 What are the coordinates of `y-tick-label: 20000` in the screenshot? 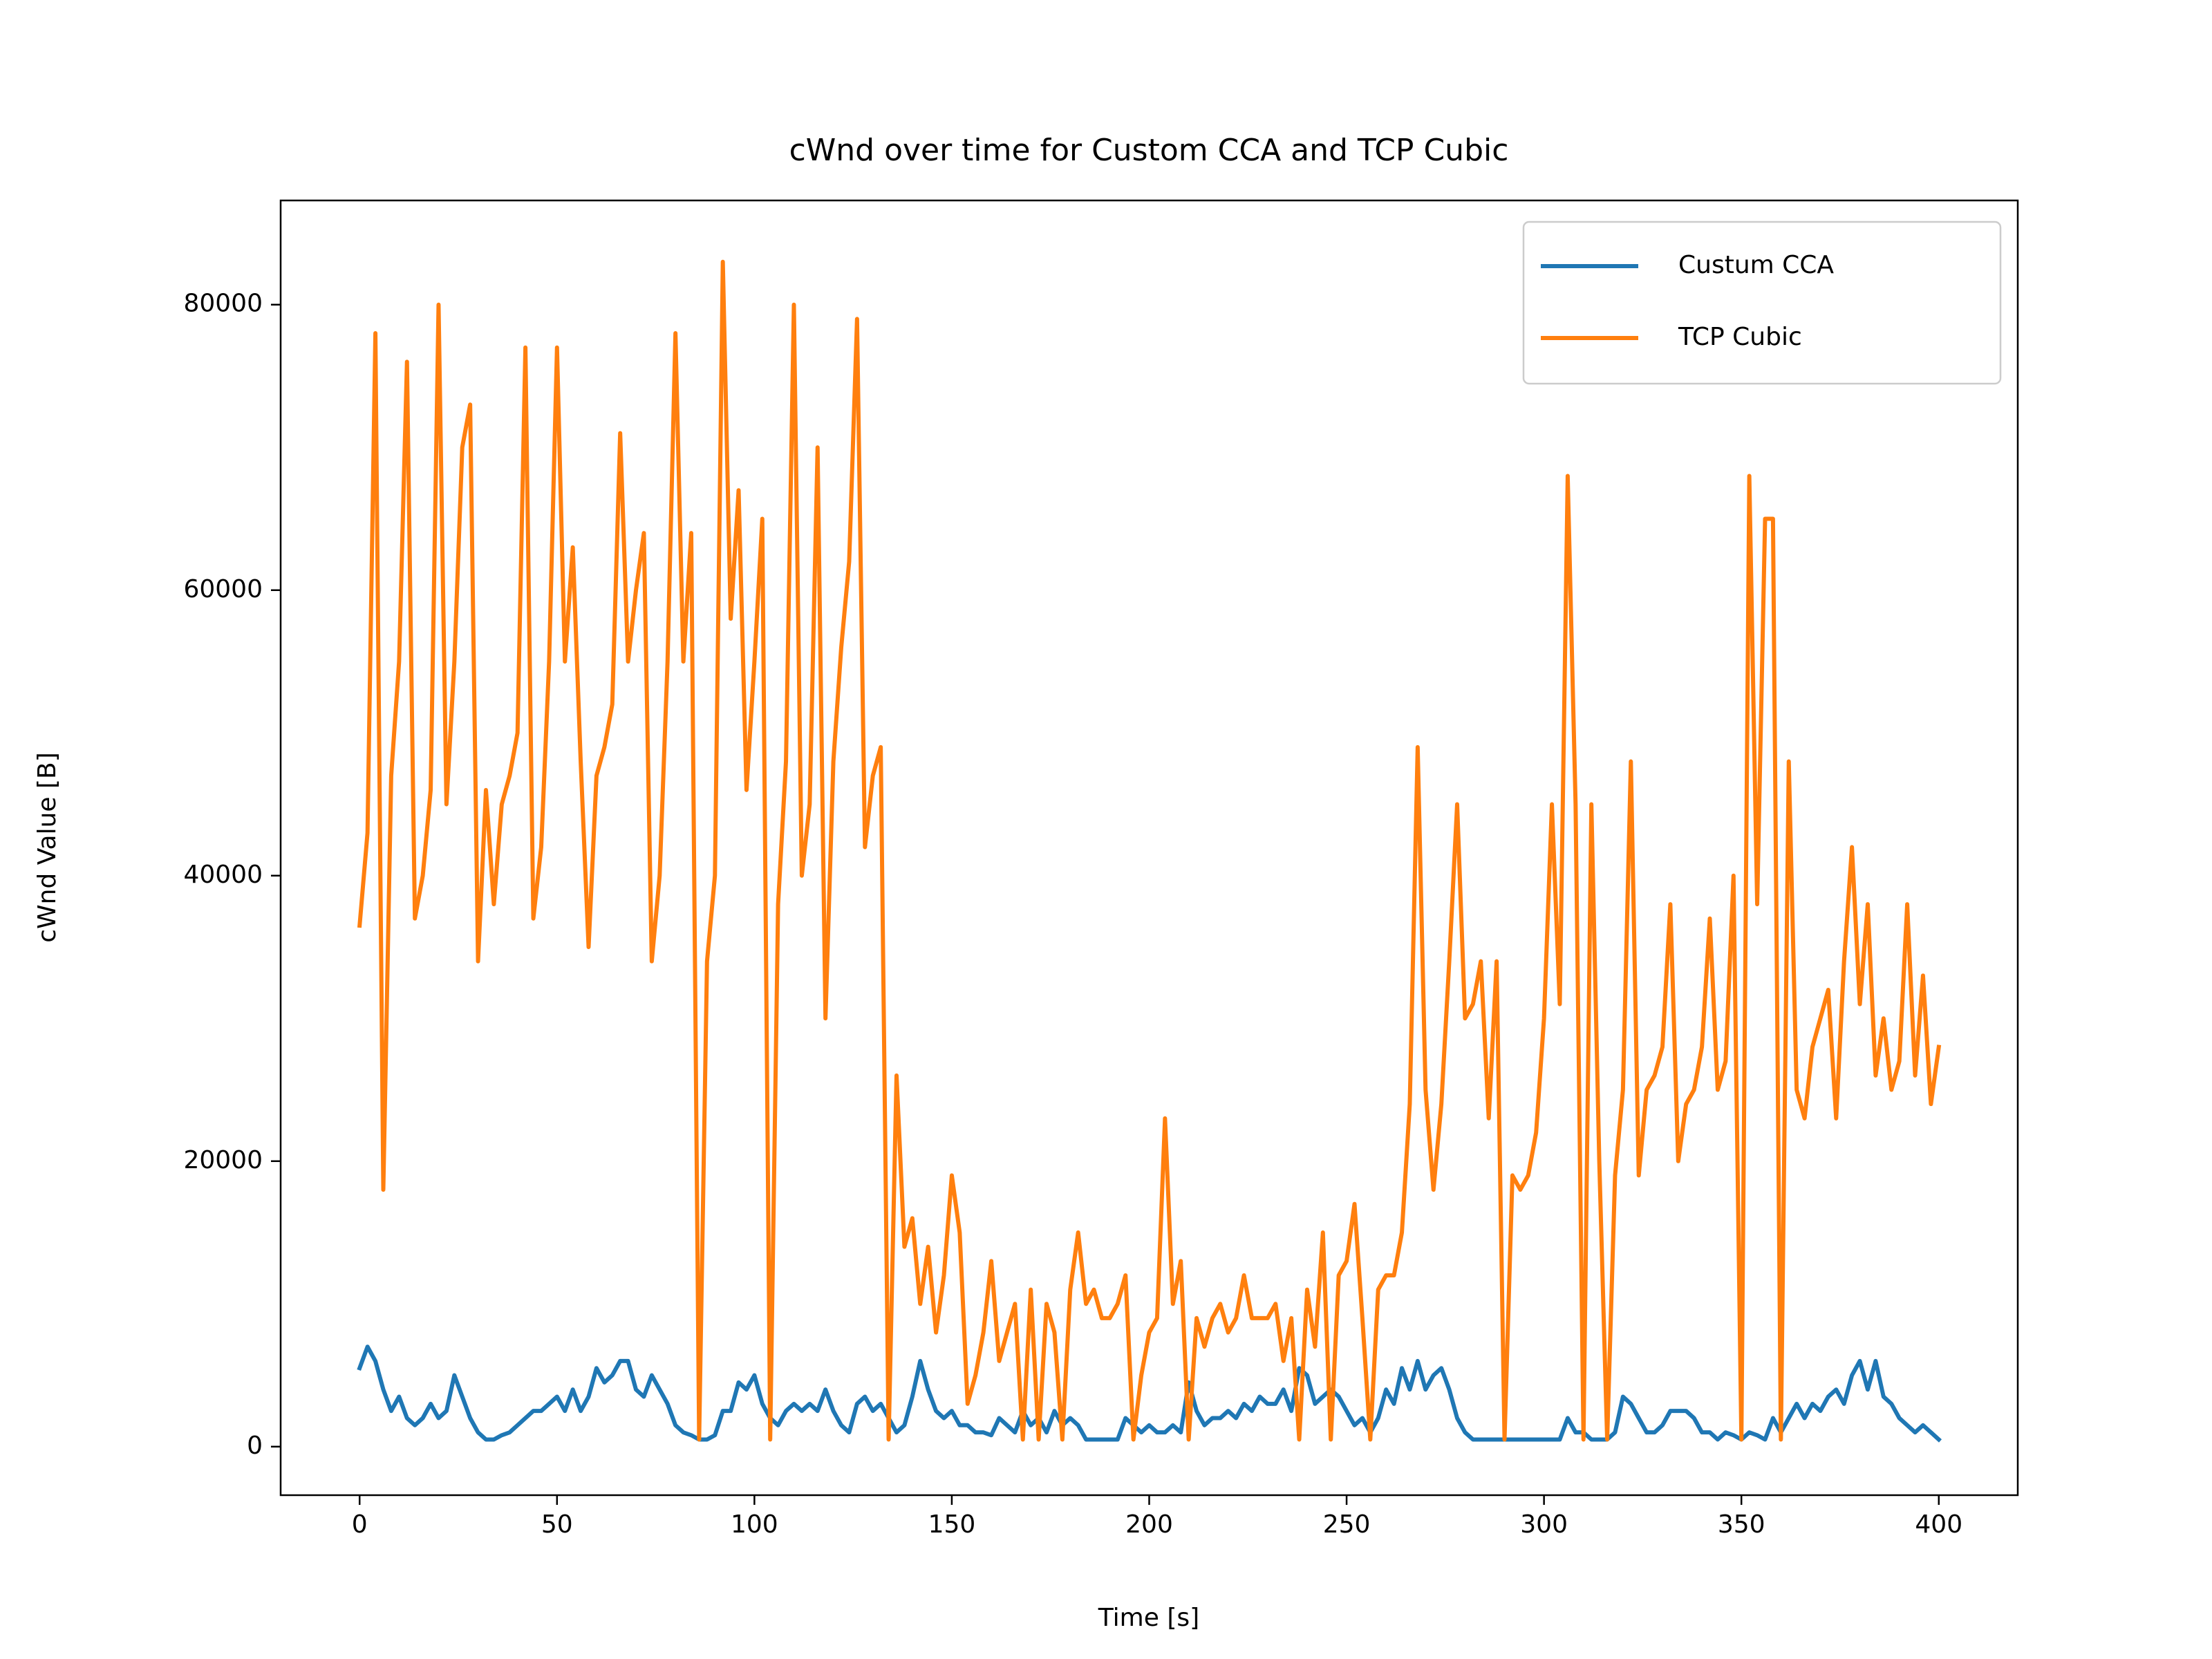 It's located at (223, 1160).